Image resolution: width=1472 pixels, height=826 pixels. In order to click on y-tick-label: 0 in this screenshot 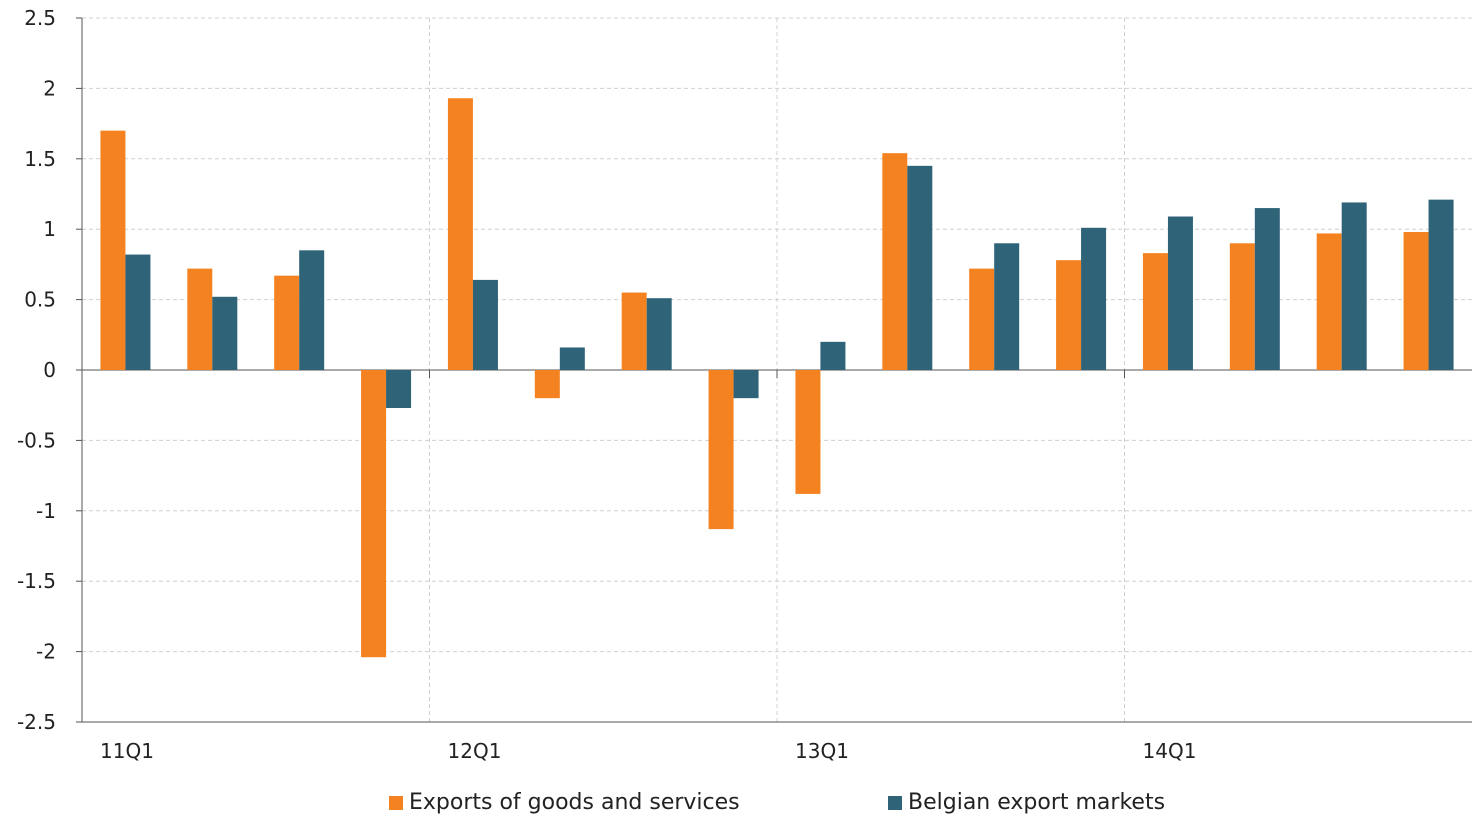, I will do `click(49, 370)`.